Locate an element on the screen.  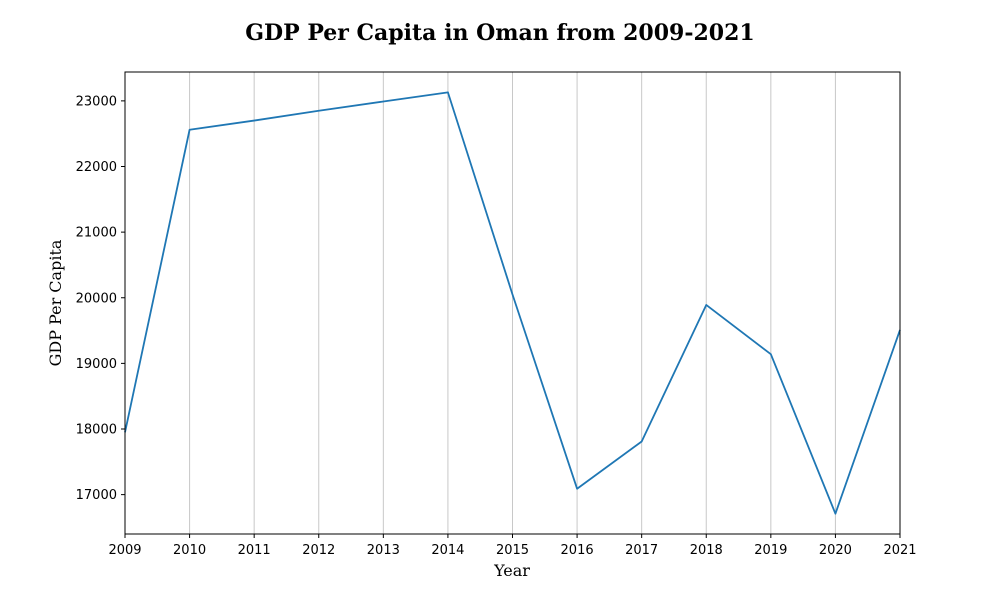
x-tick-label: 2016 is located at coordinates (577, 550).